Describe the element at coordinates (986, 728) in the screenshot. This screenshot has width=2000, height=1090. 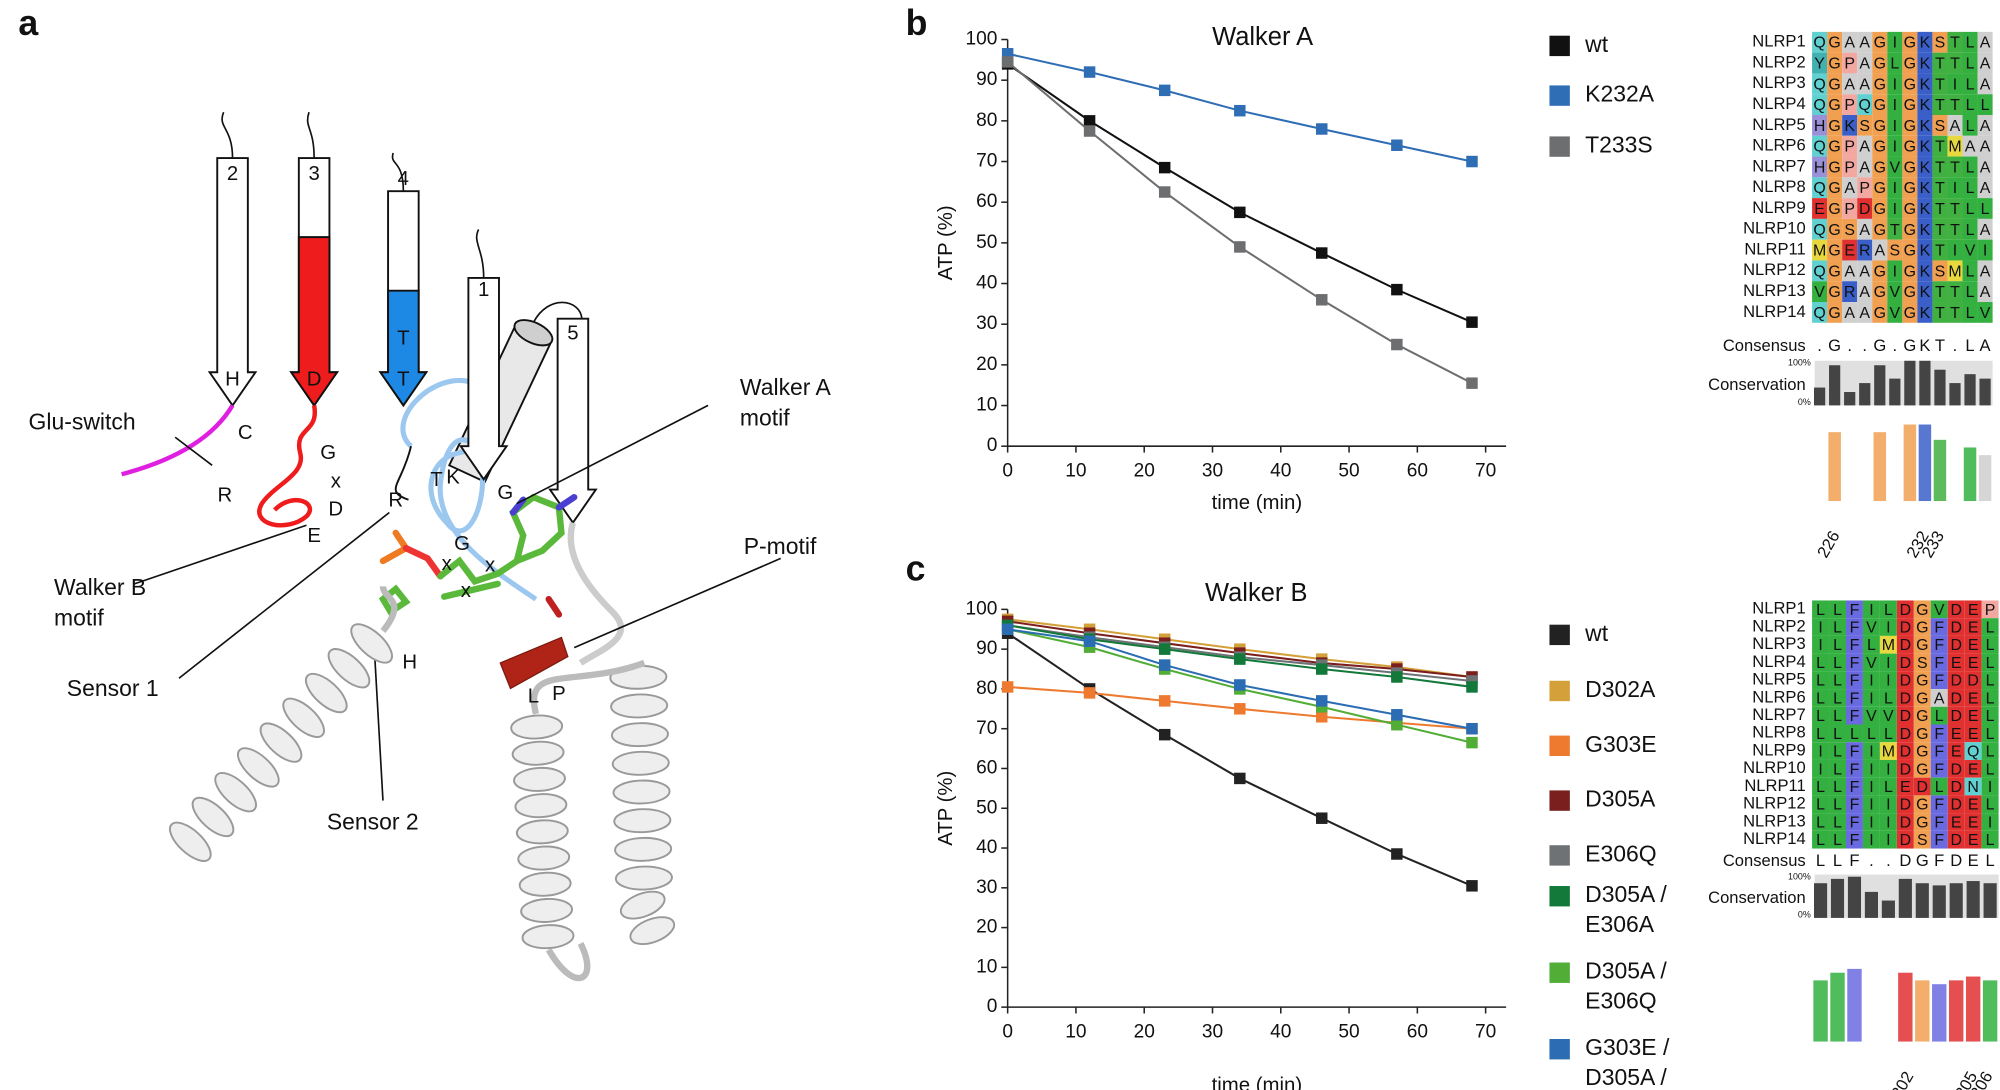
I see `y-tick-label: 70` at that location.